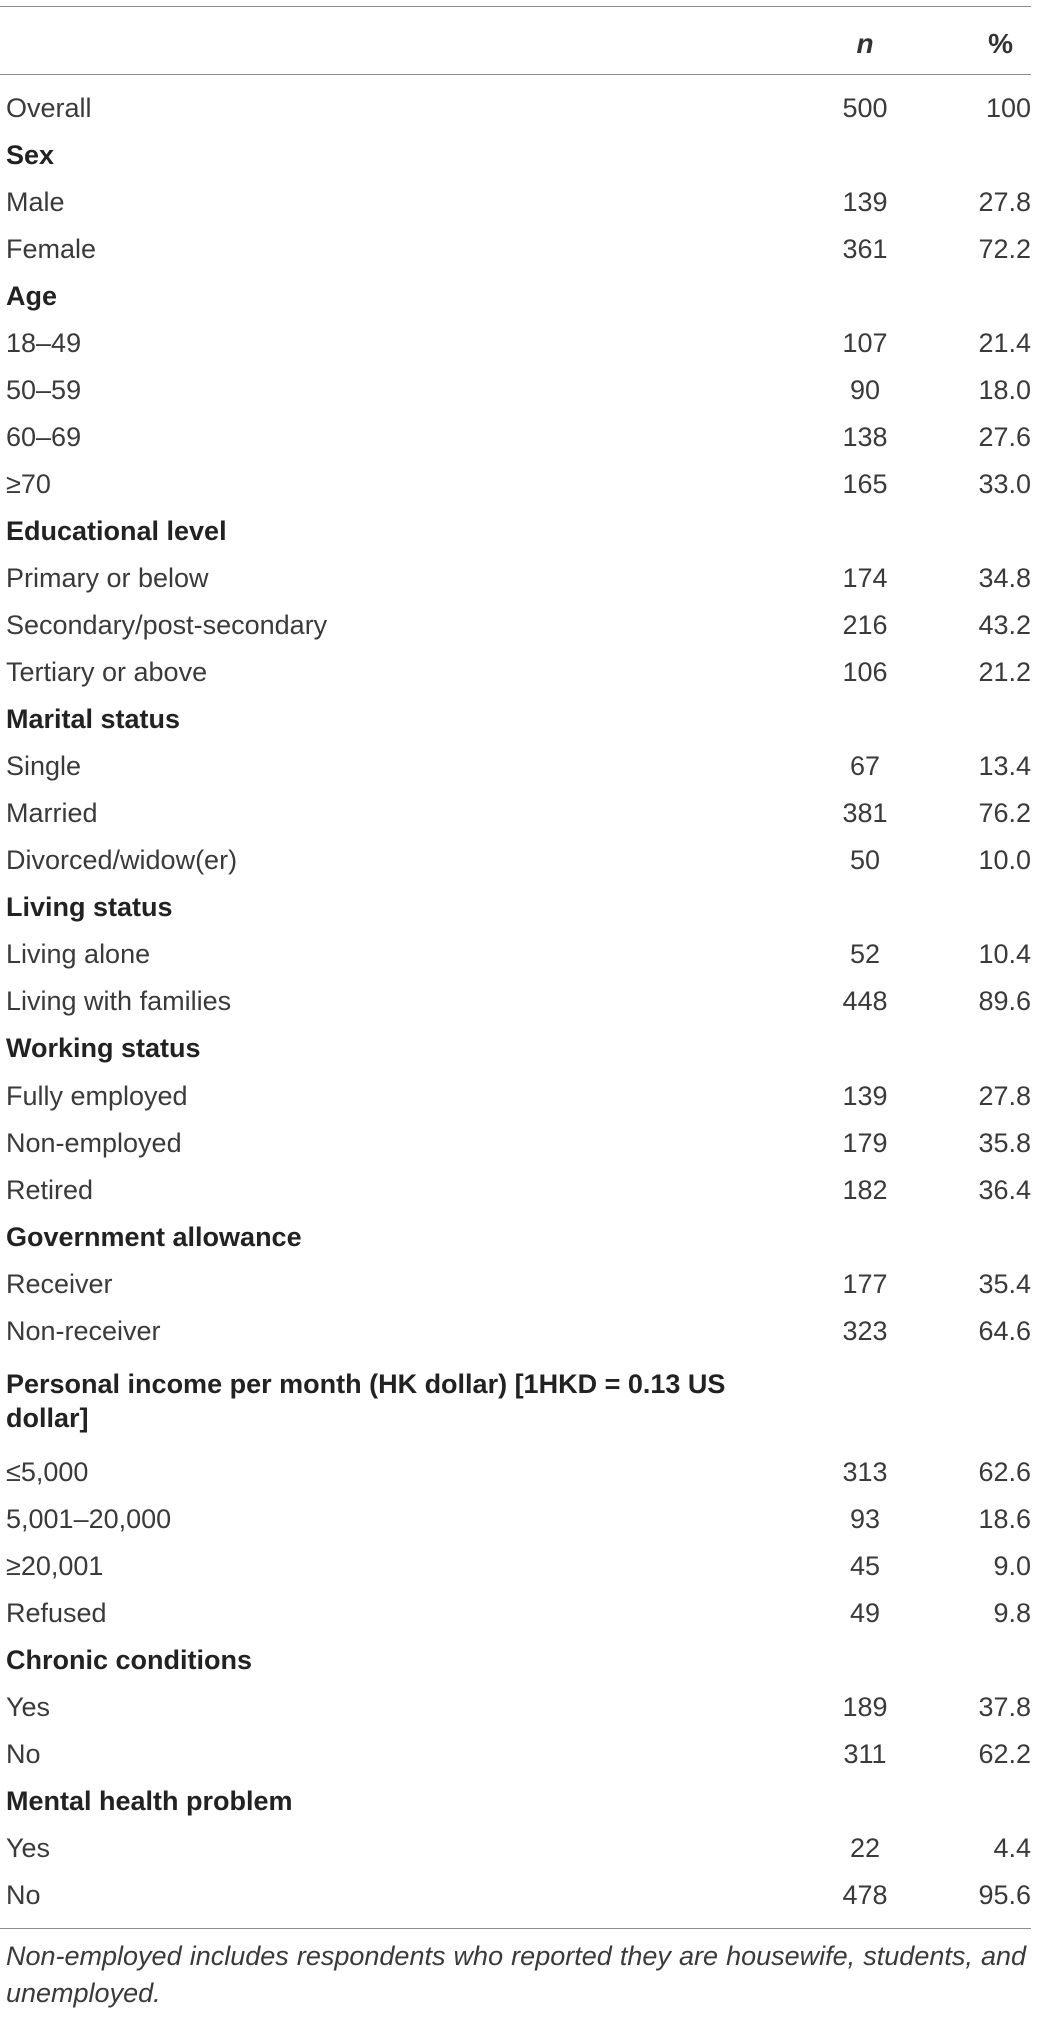 The height and width of the screenshot is (2024, 1040). What do you see at coordinates (515, 74) in the screenshot?
I see `header-rule` at bounding box center [515, 74].